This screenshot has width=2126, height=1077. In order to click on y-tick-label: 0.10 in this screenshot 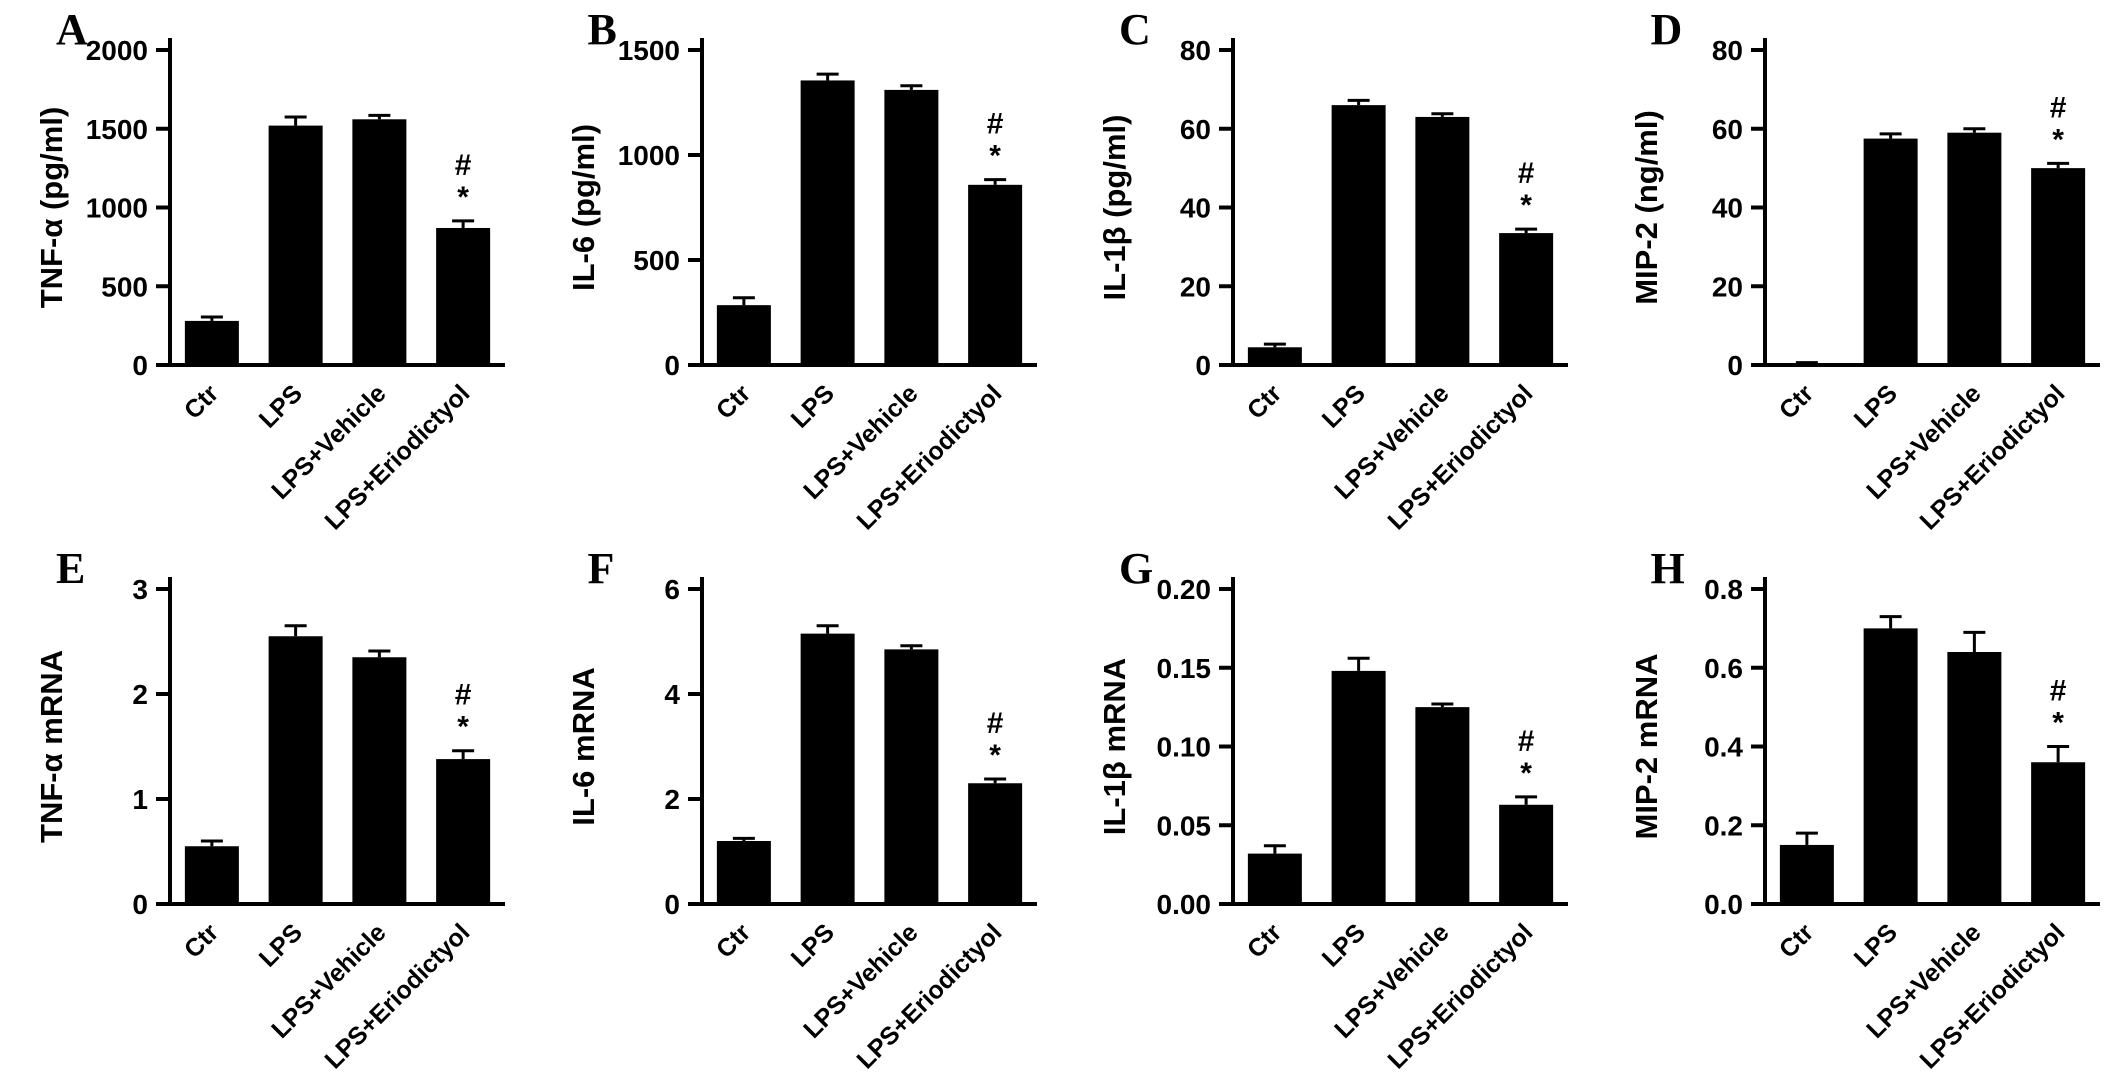, I will do `click(1184, 746)`.